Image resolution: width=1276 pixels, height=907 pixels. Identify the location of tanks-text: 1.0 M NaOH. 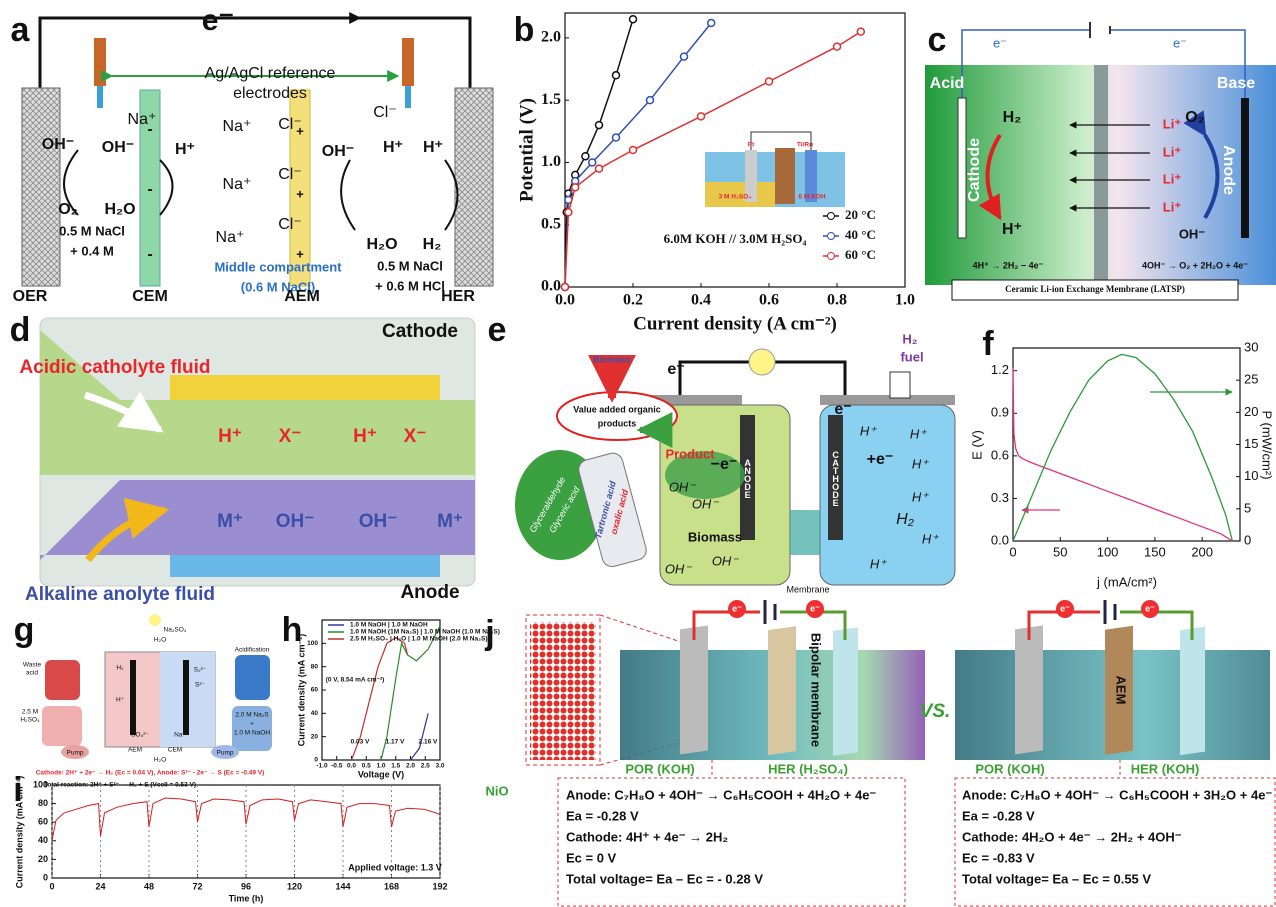
(252, 733).